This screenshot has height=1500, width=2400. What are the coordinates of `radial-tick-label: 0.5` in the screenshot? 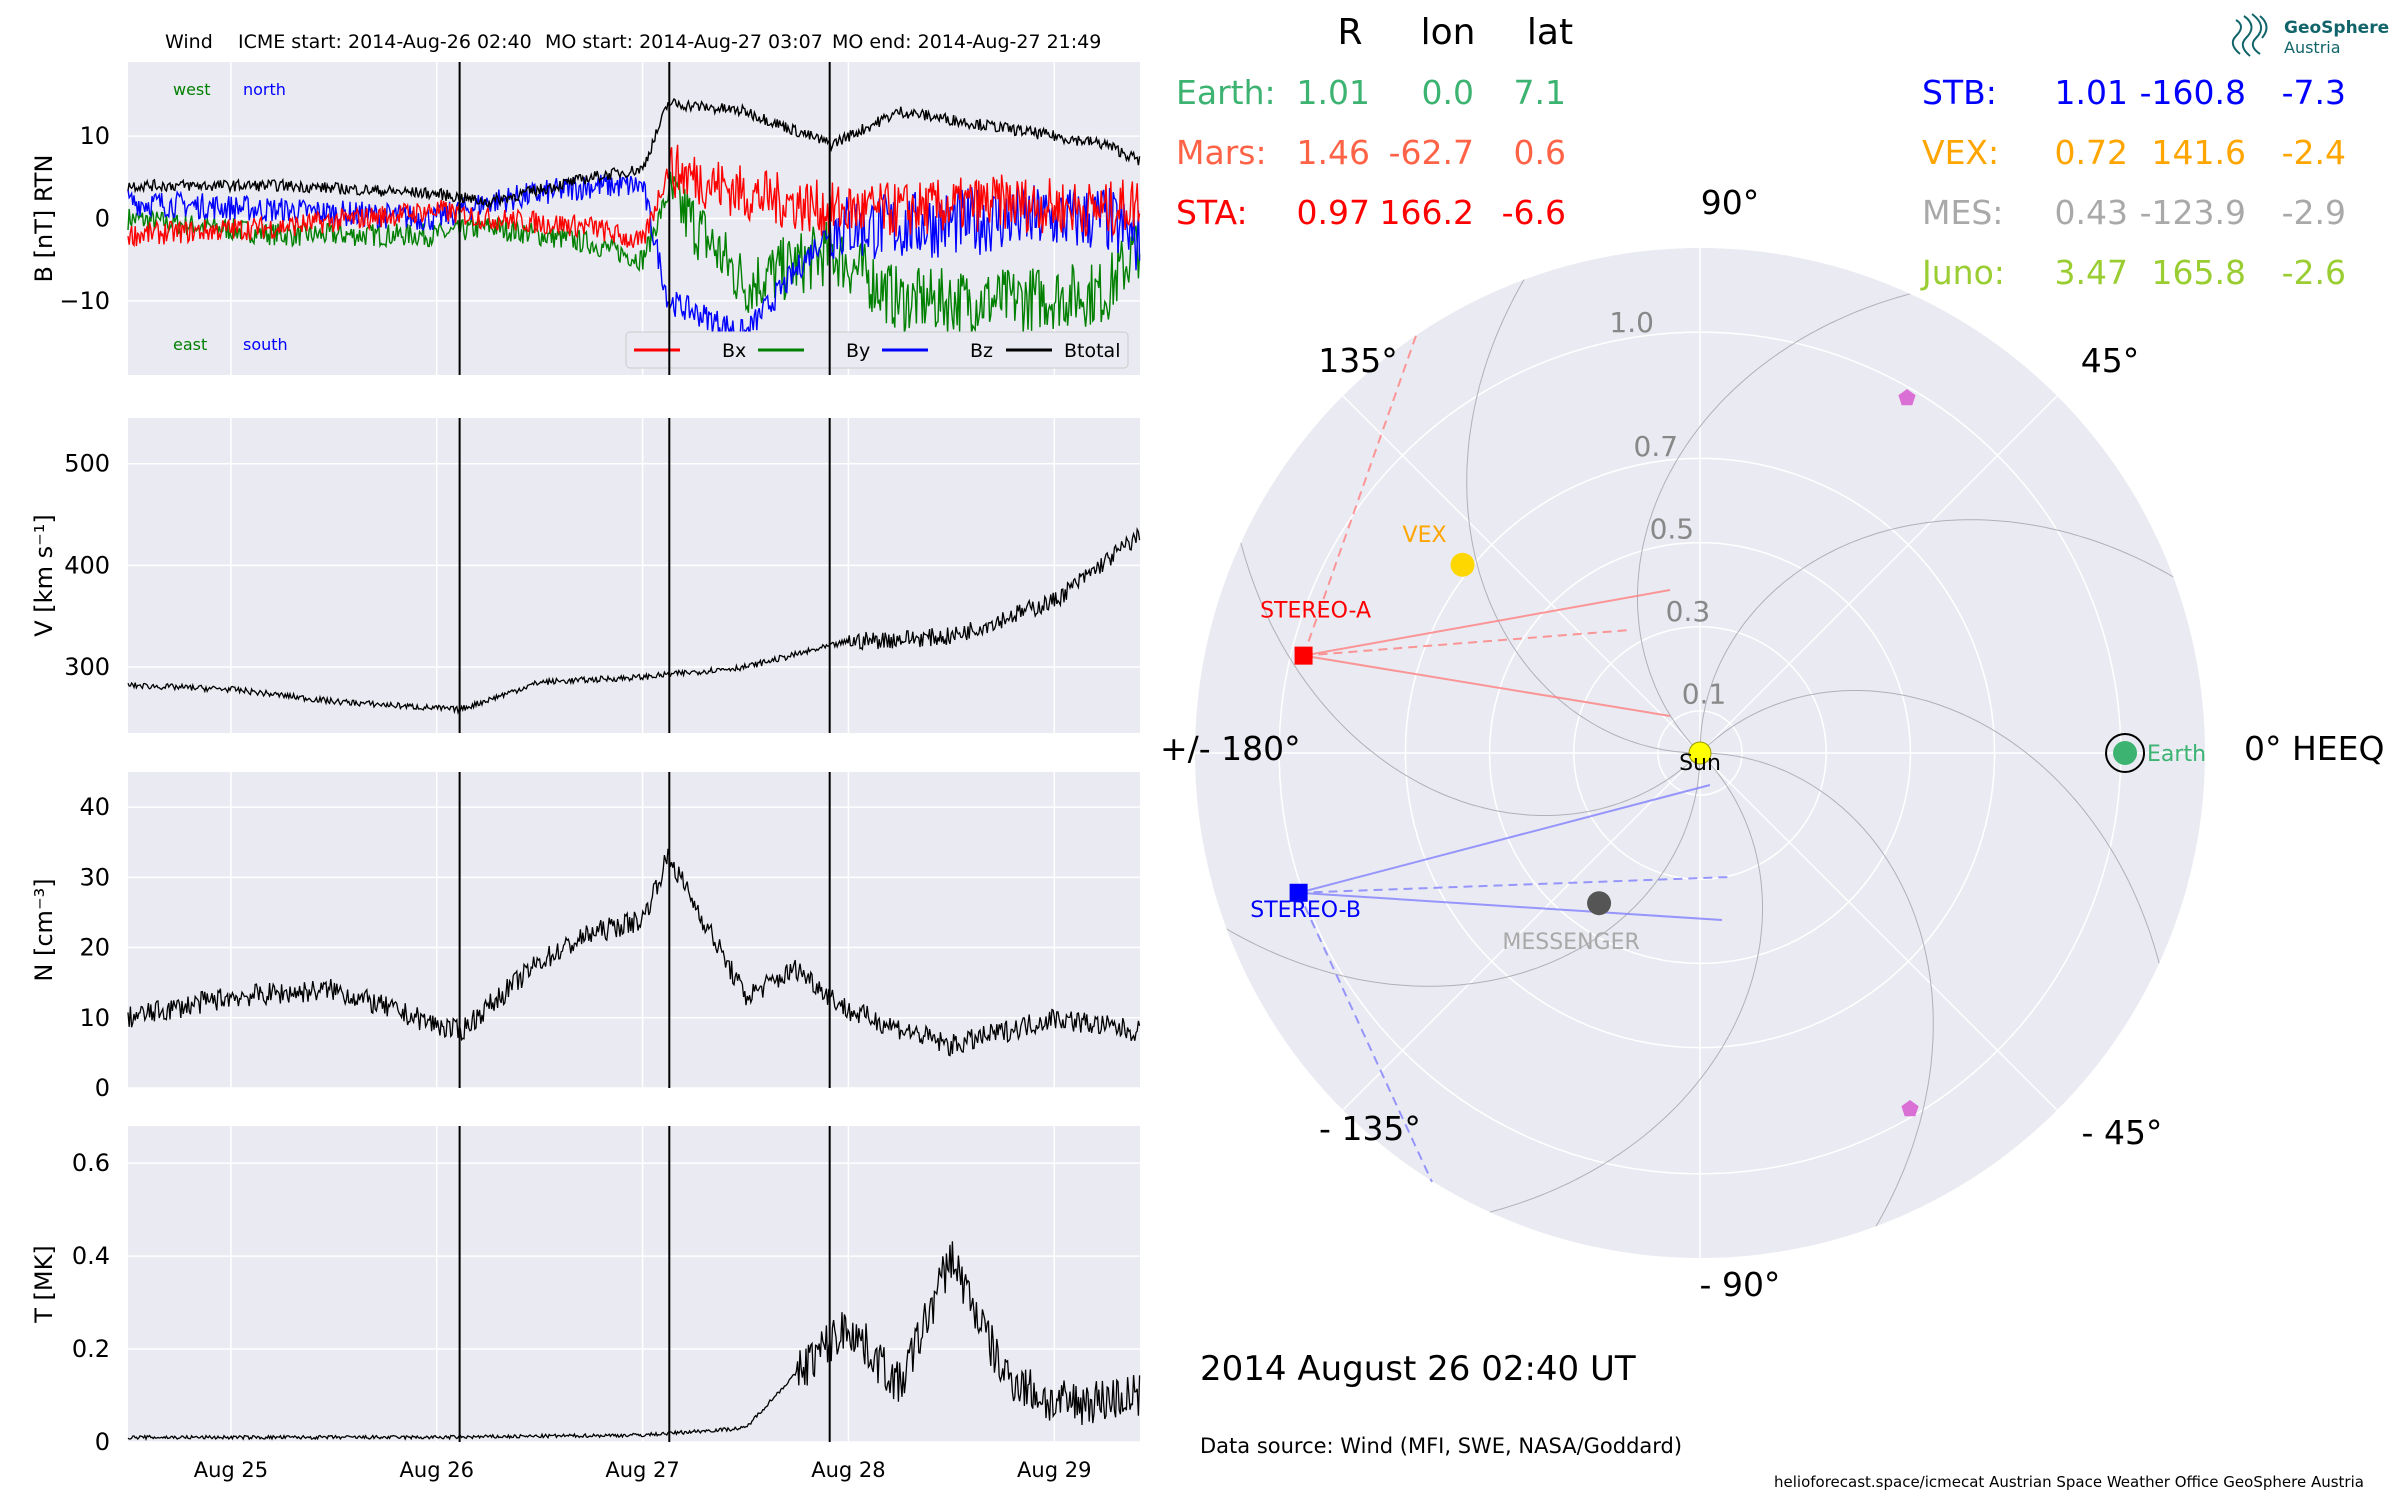 It's located at (1672, 528).